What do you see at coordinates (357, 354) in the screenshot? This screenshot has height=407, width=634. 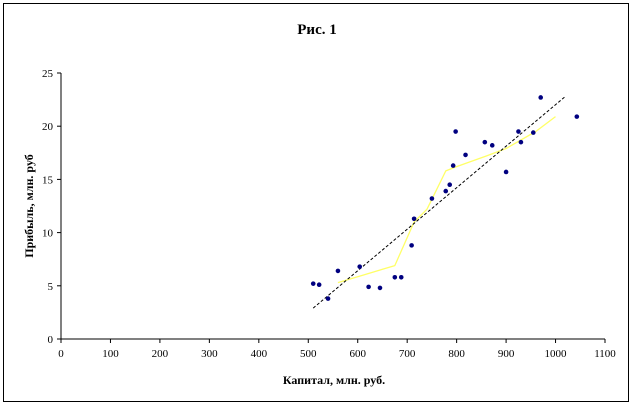 I see `x-tick-label: 600` at bounding box center [357, 354].